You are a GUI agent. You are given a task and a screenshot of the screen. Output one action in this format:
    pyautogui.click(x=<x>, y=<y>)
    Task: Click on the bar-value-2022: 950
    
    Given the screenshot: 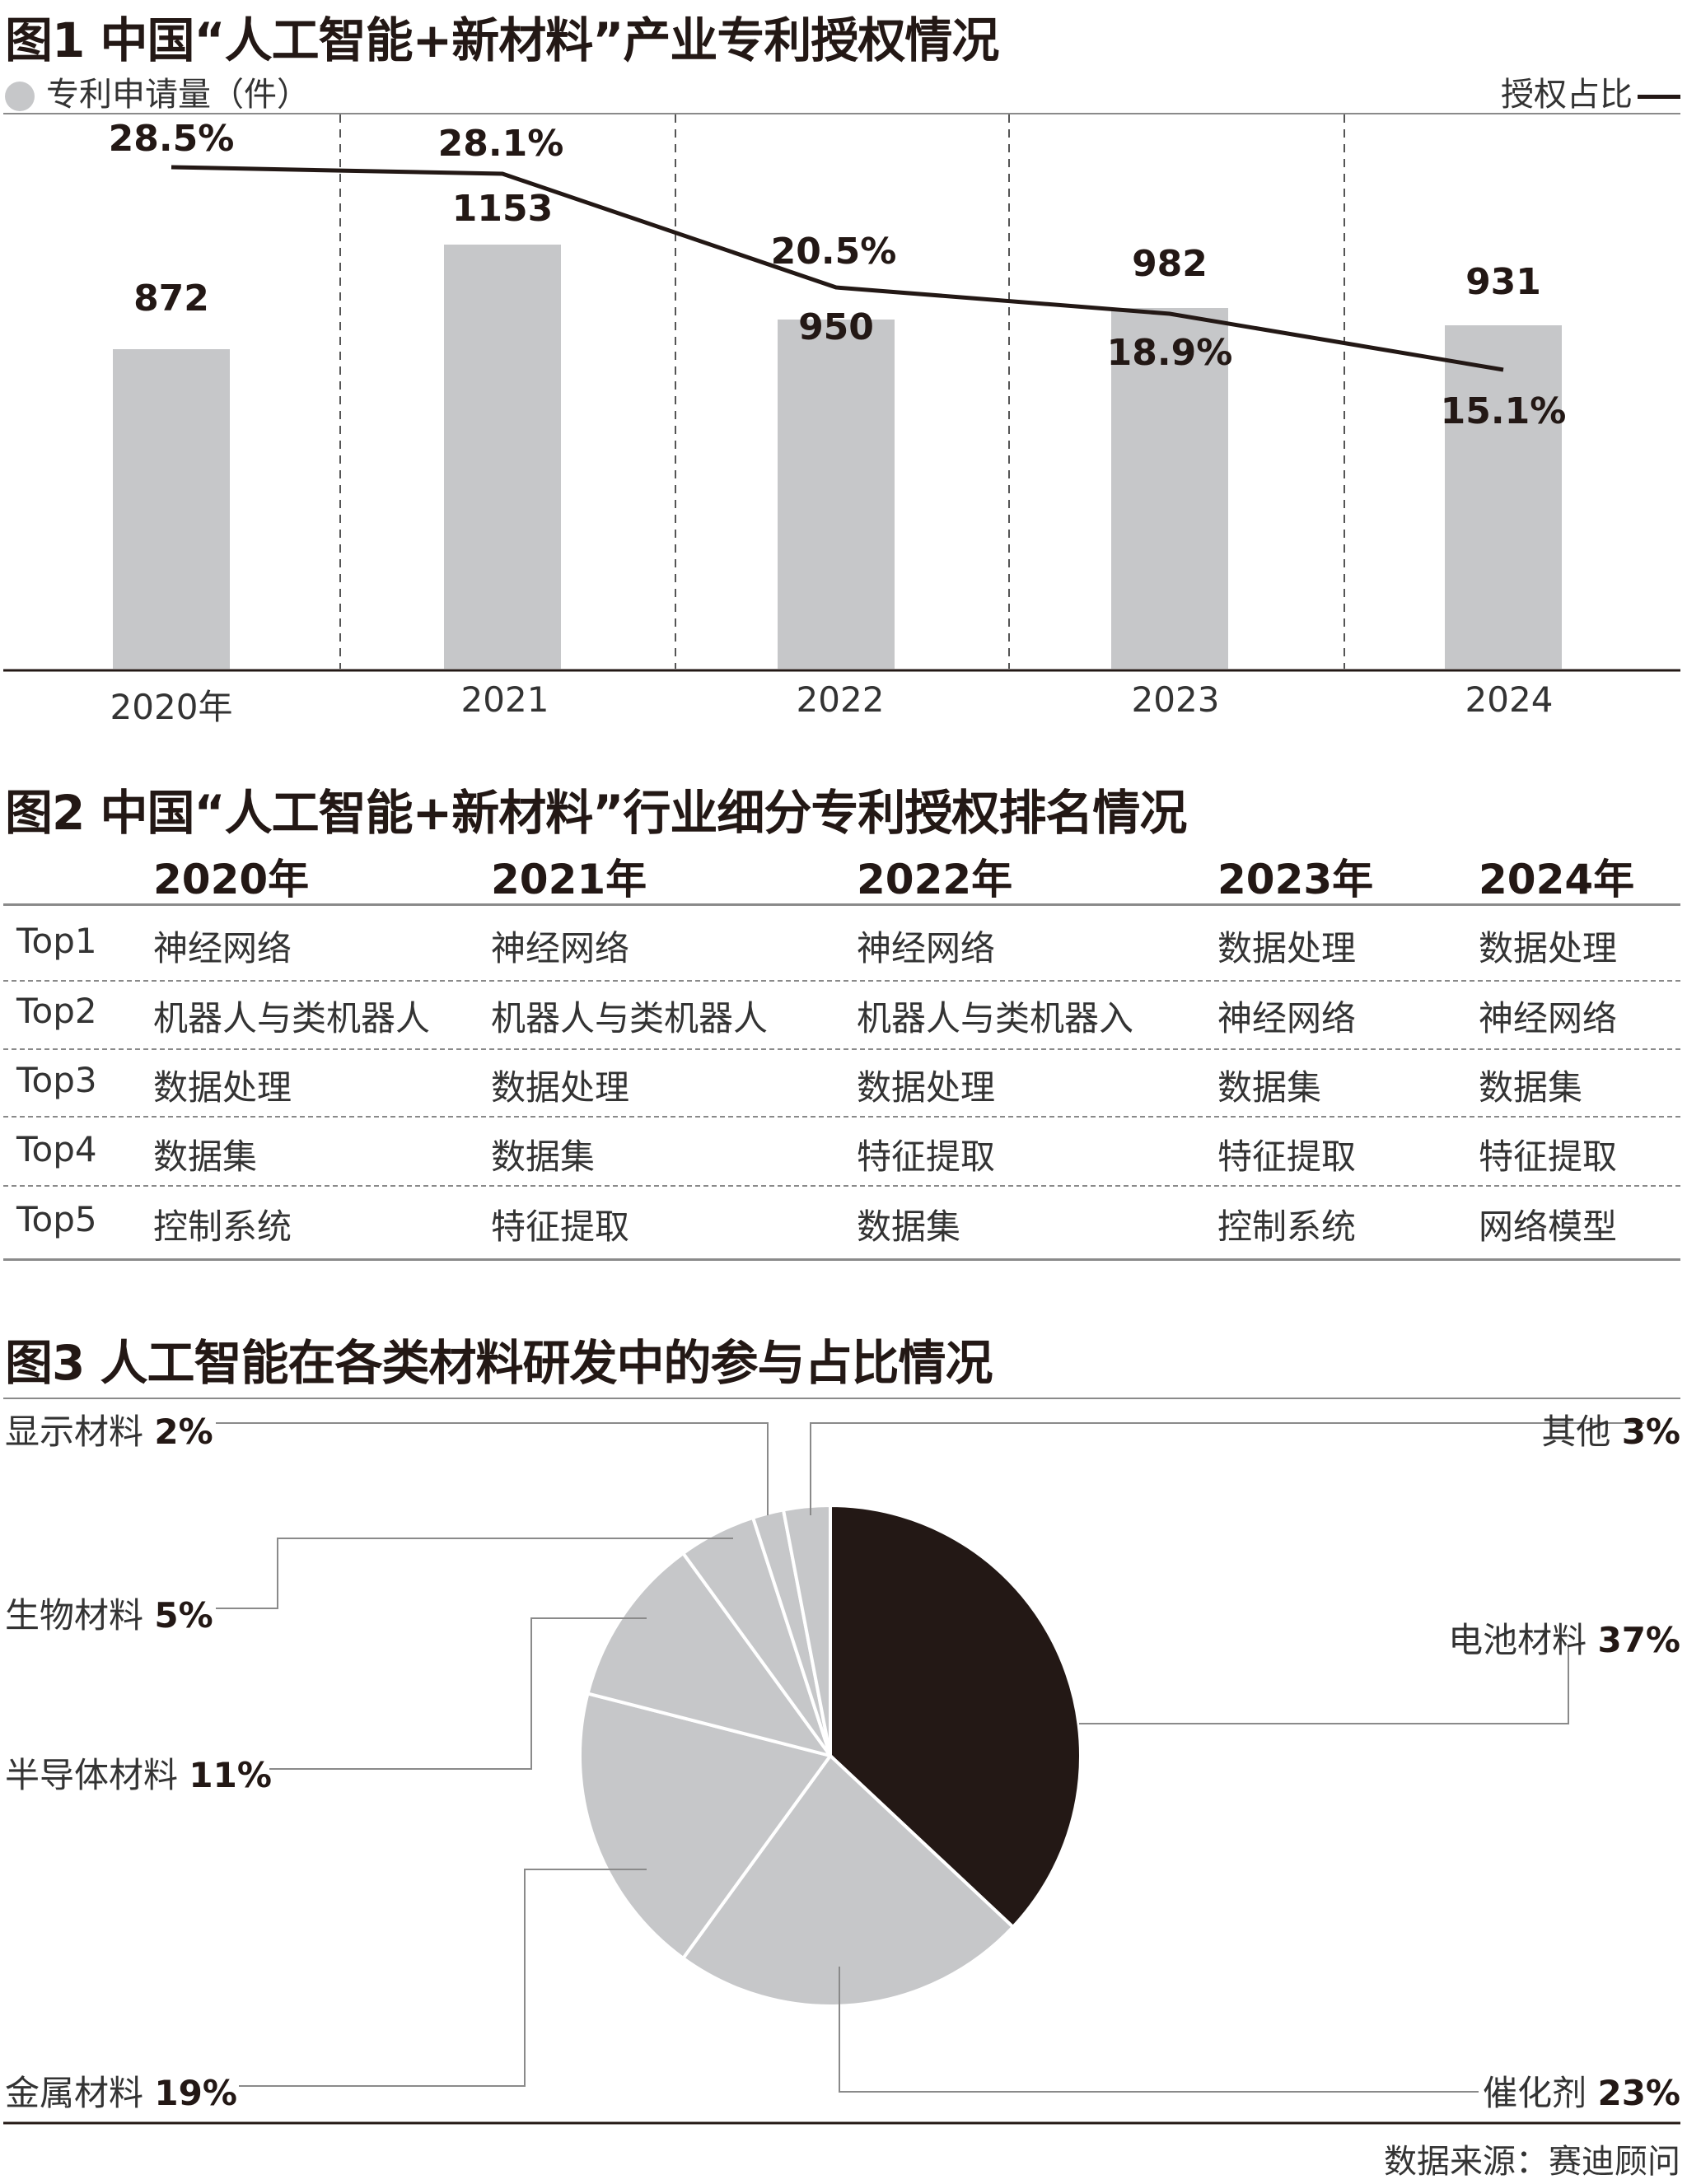 What is the action you would take?
    pyautogui.click(x=836, y=327)
    